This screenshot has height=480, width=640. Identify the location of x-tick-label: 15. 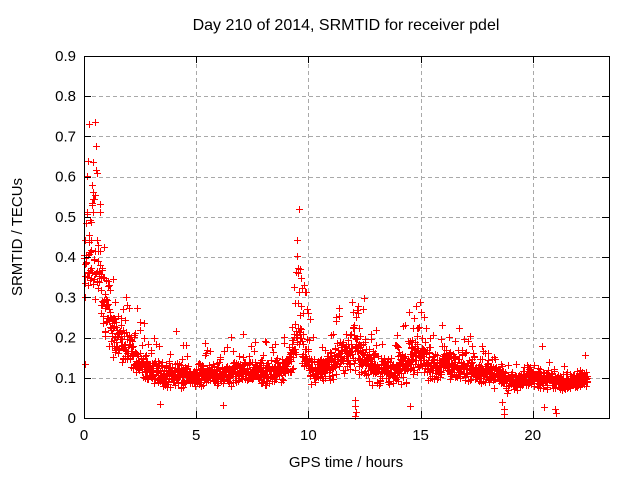
(420, 435).